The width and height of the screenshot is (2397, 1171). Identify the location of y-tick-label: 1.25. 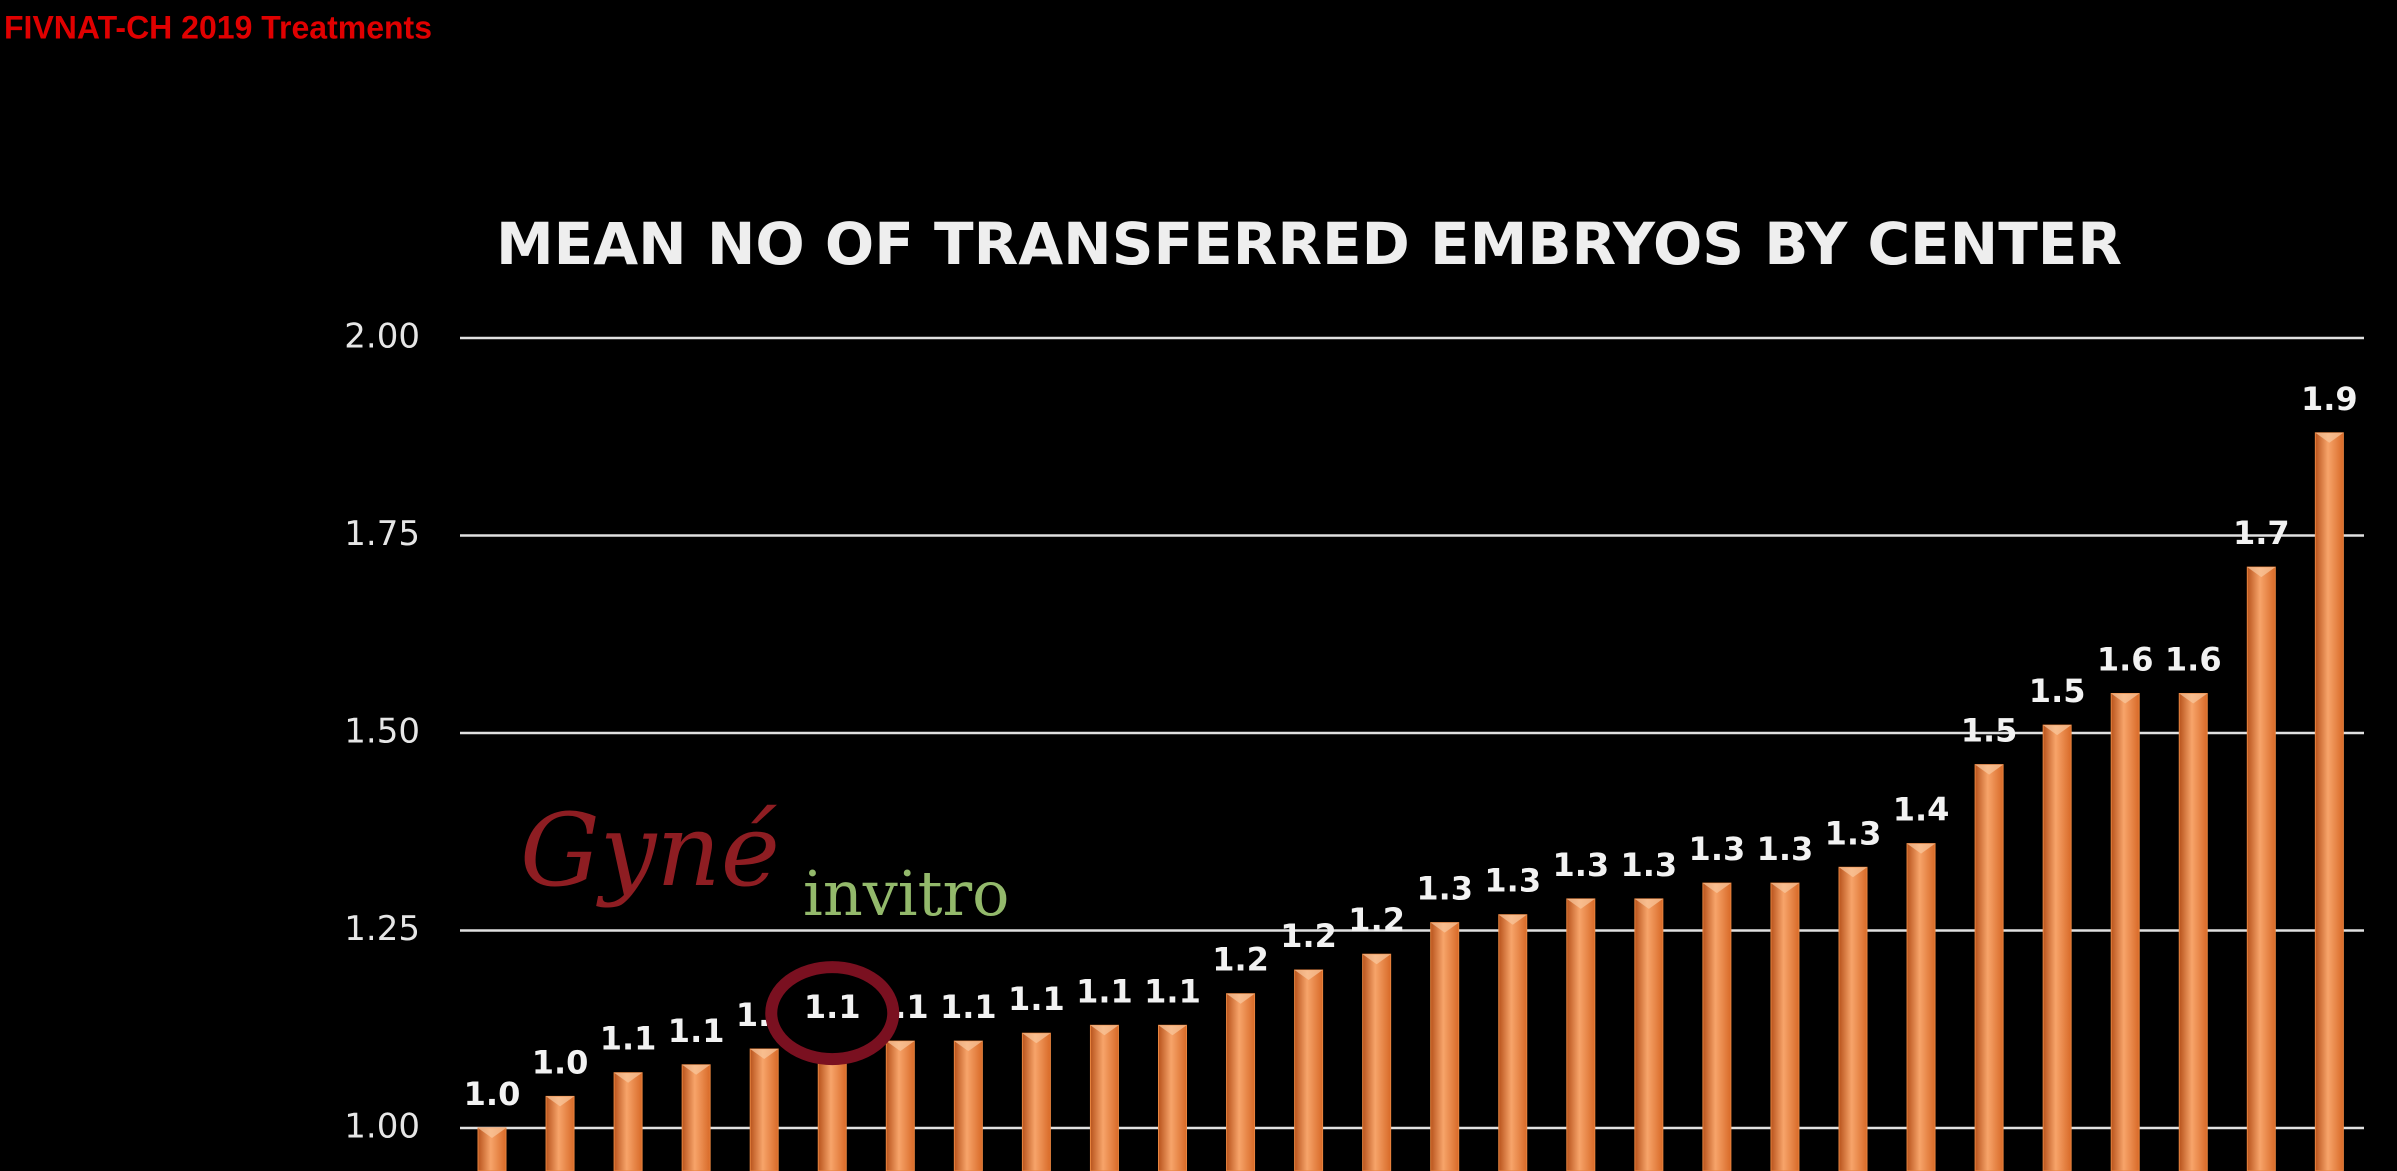
(382, 929).